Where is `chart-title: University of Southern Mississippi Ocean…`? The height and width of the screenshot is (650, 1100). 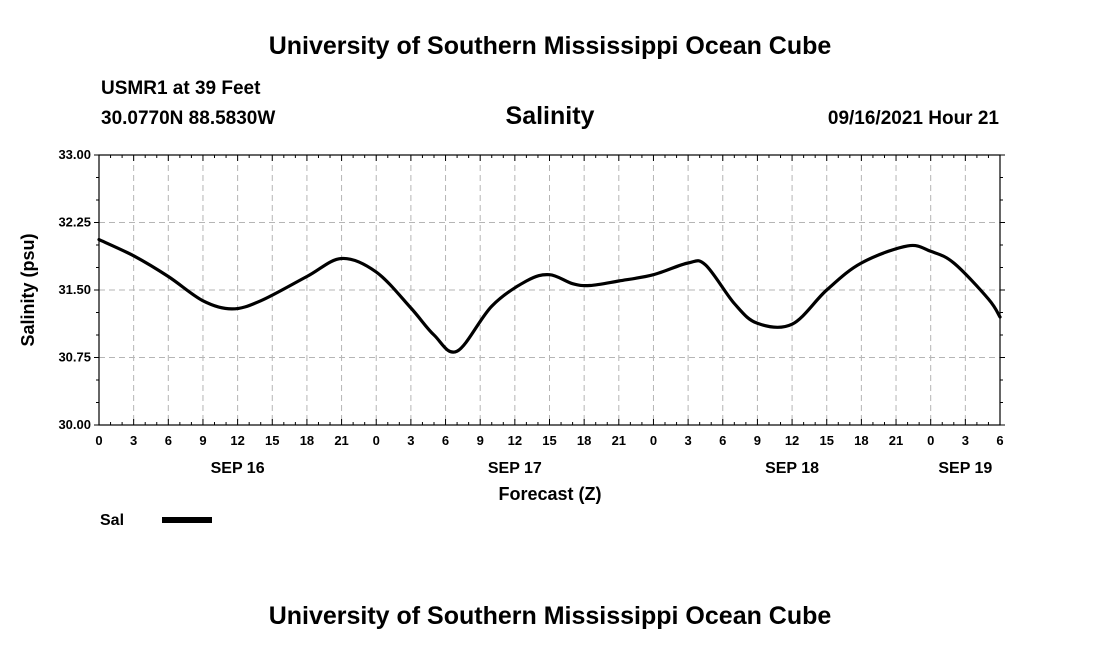 chart-title: University of Southern Mississippi Ocean… is located at coordinates (550, 46).